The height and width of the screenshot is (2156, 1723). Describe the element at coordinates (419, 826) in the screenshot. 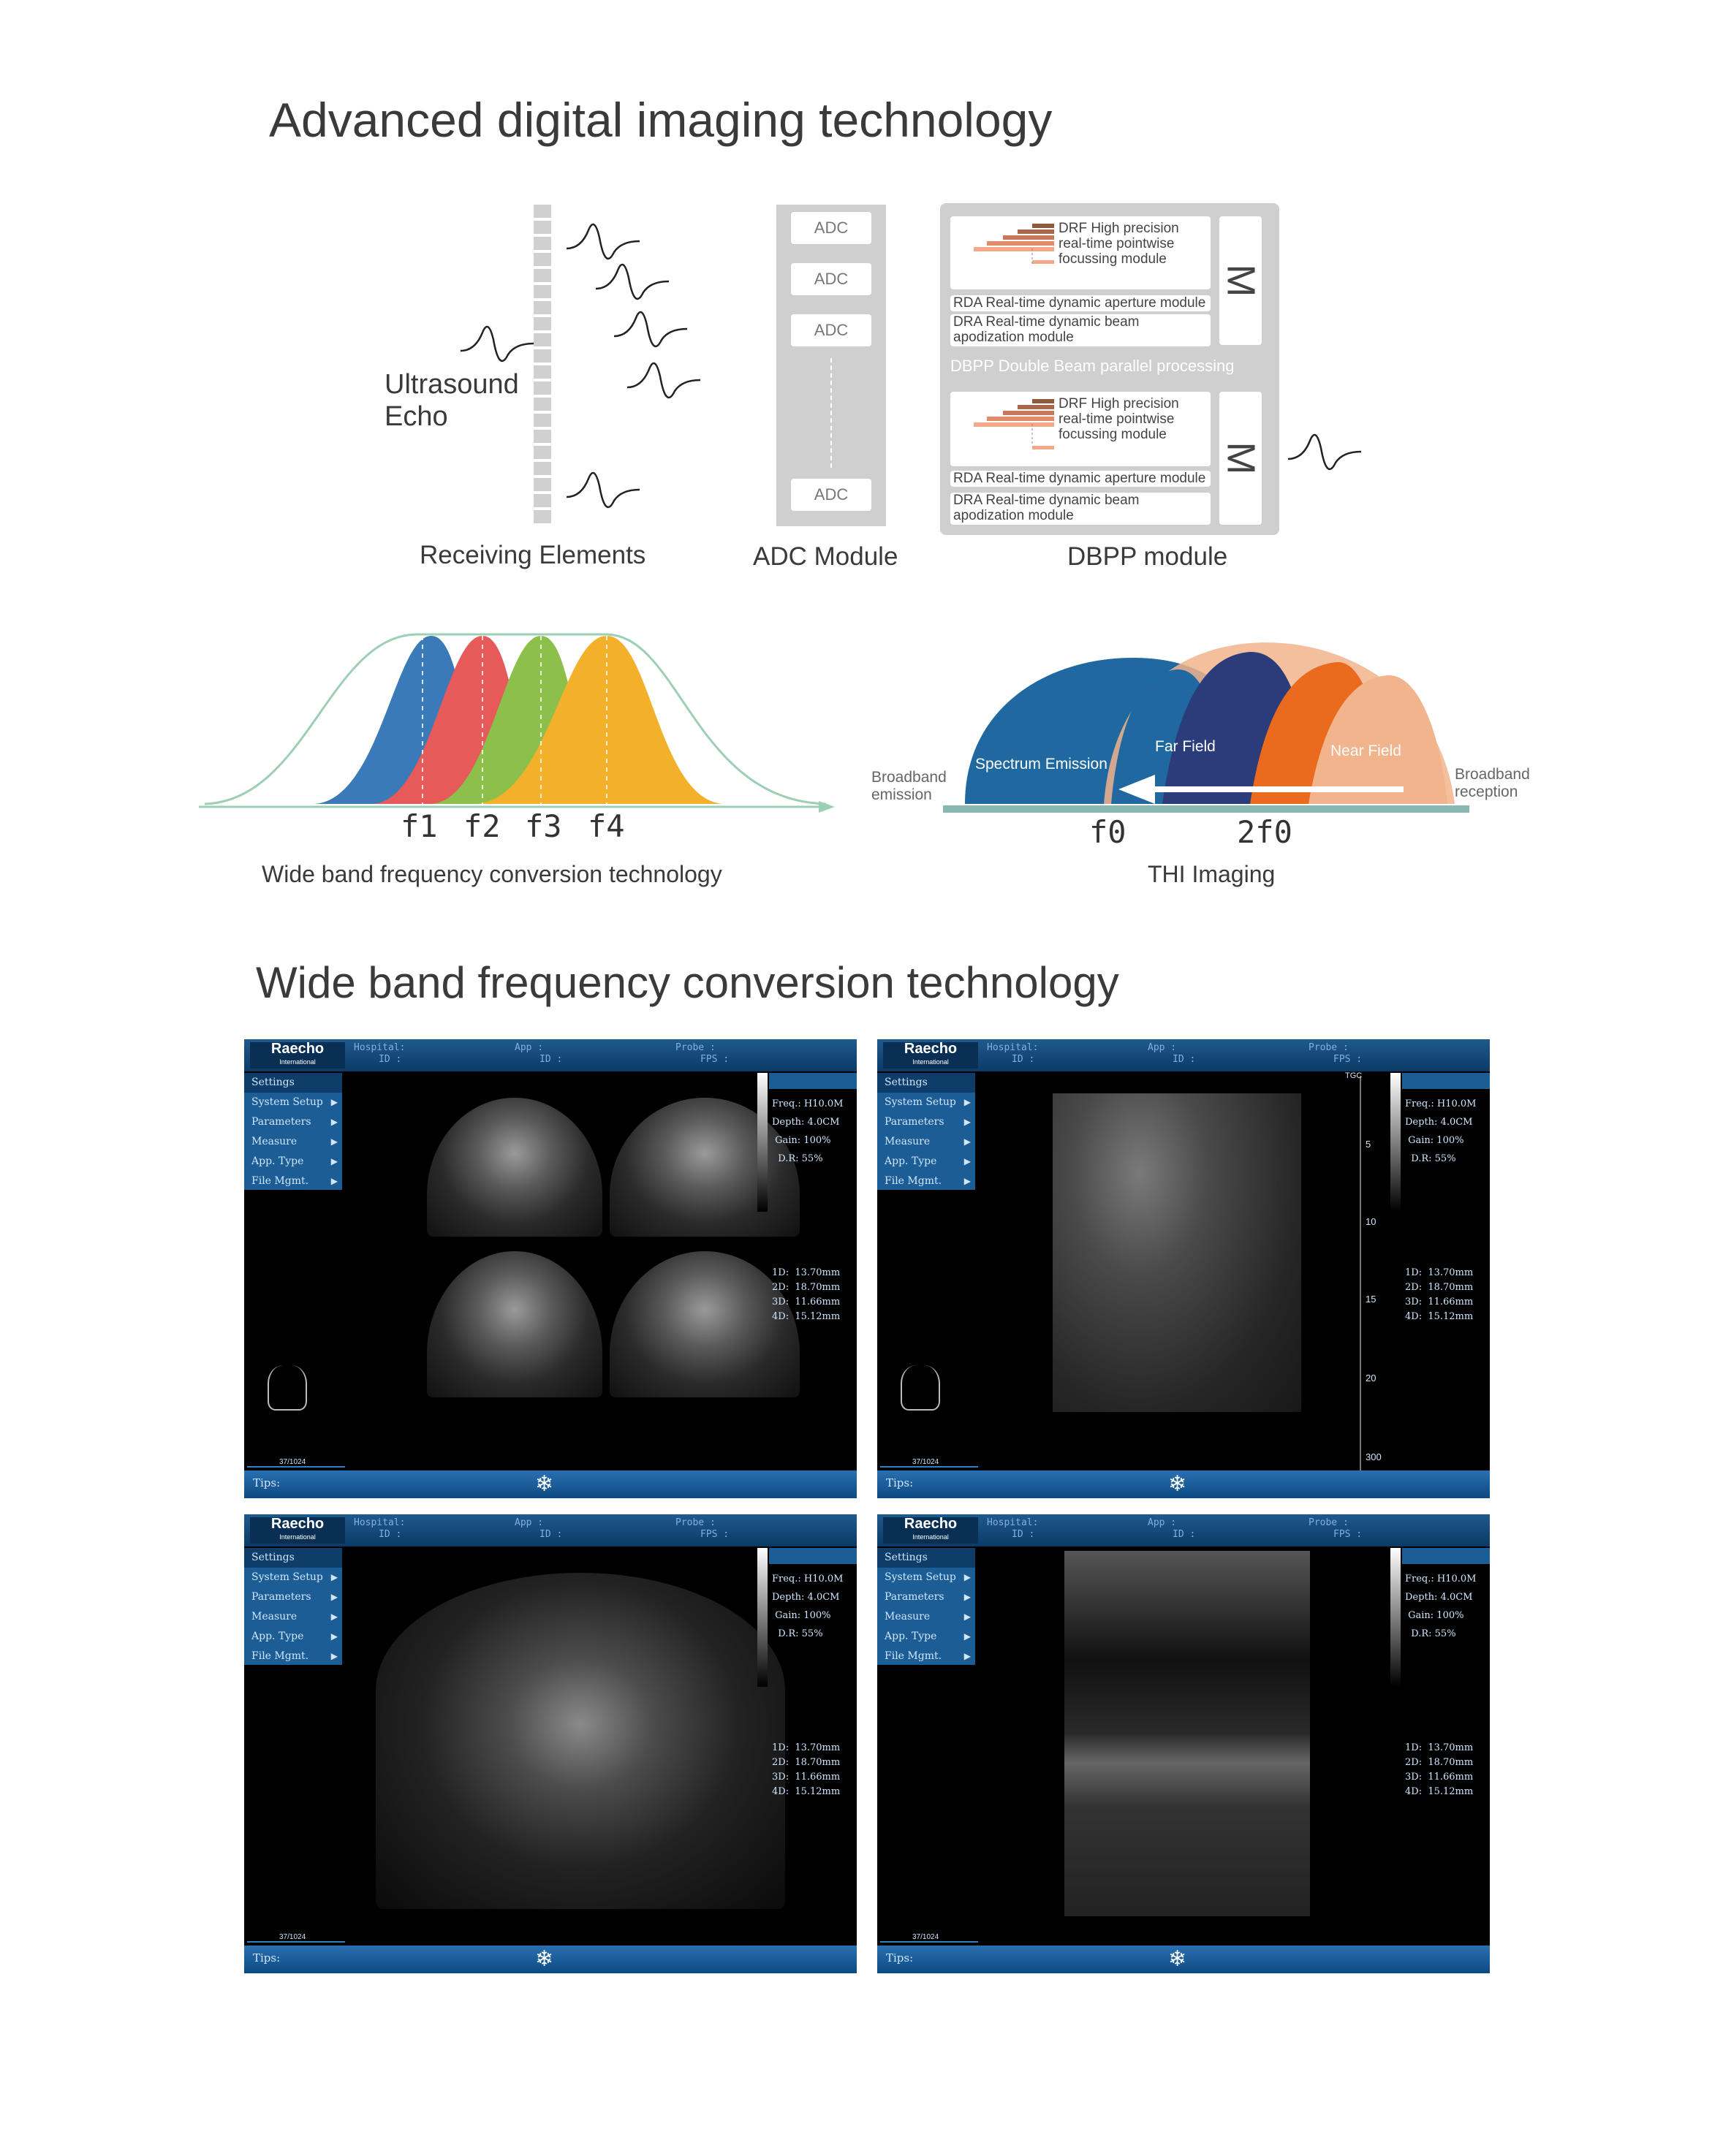

I see `freq-label-f1: f1` at that location.